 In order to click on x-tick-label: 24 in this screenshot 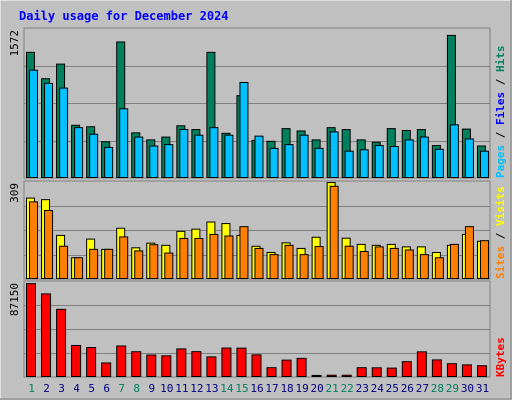, I will do `click(378, 388)`.